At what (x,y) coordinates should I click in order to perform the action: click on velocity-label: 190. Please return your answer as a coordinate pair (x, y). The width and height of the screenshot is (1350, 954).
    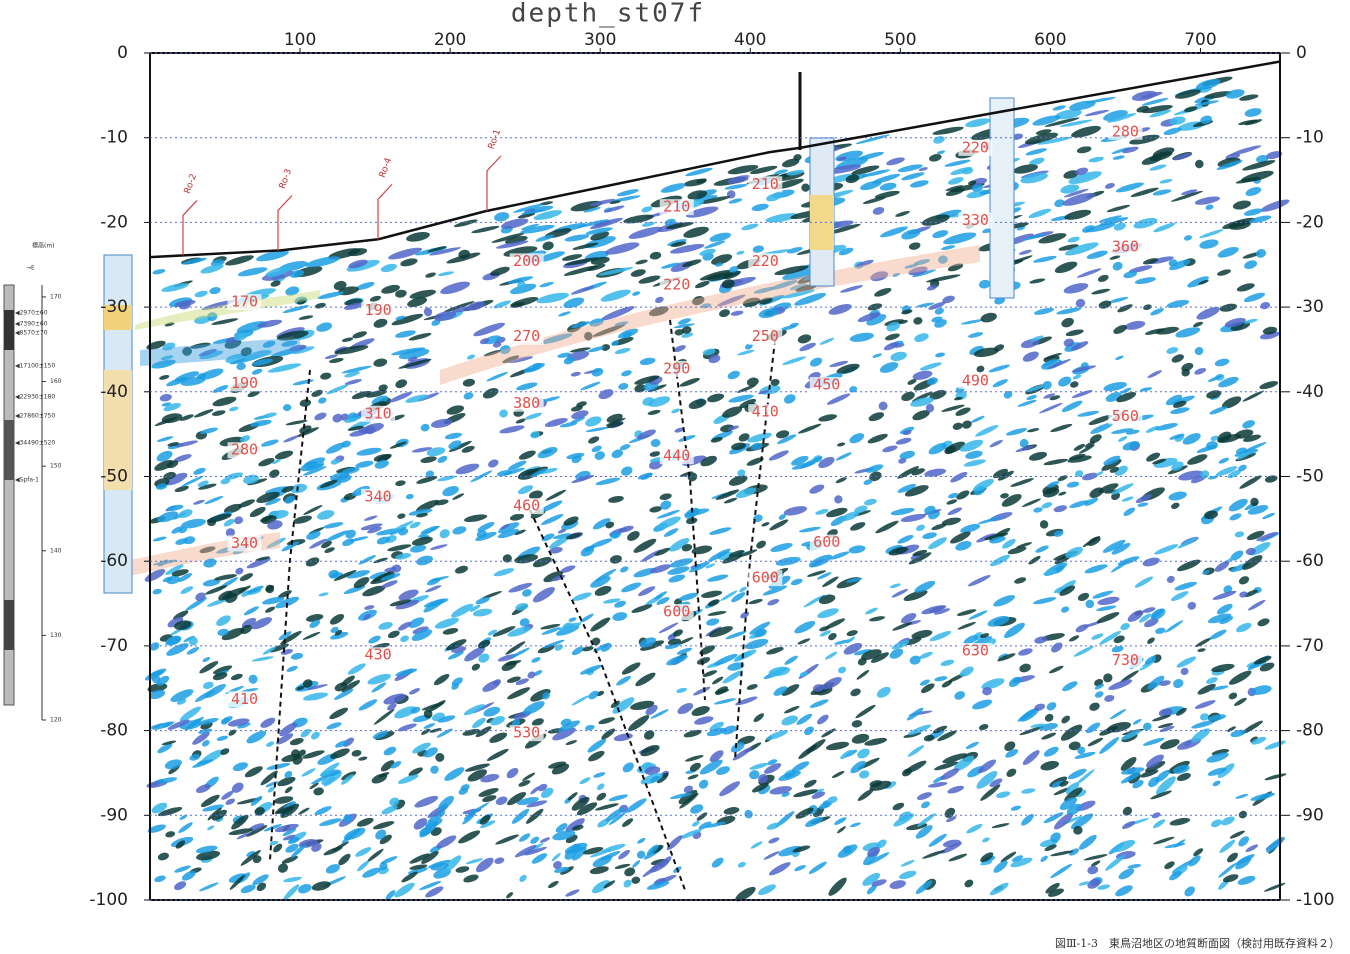
    Looking at the image, I should click on (244, 383).